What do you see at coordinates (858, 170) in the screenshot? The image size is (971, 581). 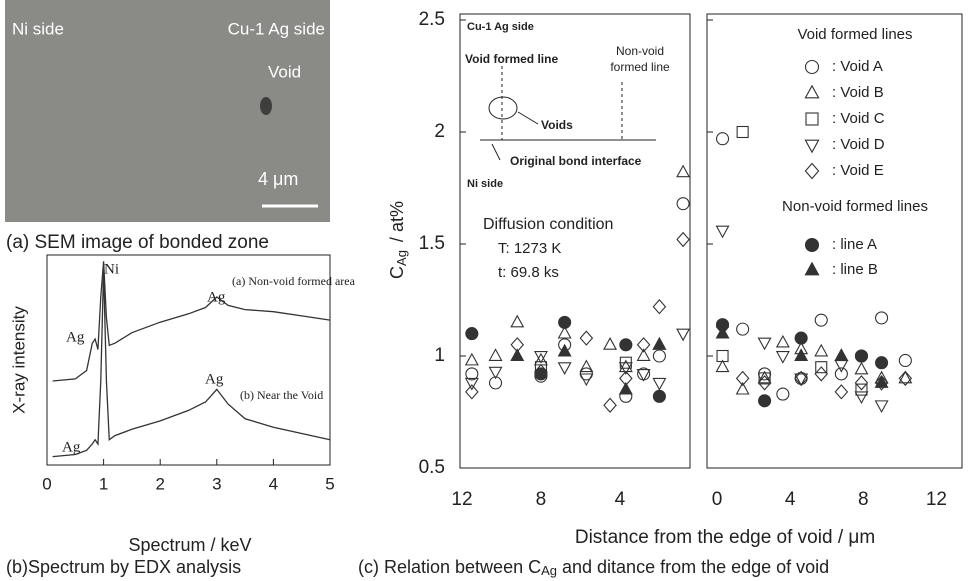 I see `legend-label: : Void E` at bounding box center [858, 170].